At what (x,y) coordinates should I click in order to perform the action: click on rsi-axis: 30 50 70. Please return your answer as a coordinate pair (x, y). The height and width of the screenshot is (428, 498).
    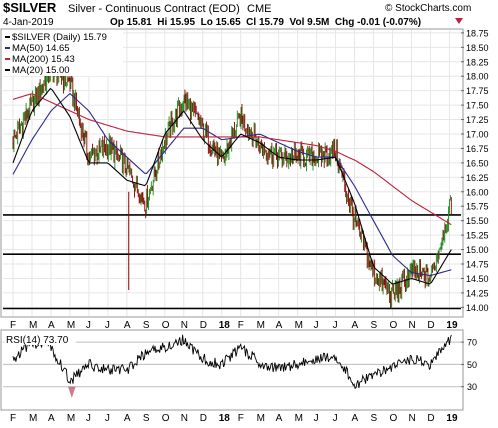
    Looking at the image, I should click on (469, 365).